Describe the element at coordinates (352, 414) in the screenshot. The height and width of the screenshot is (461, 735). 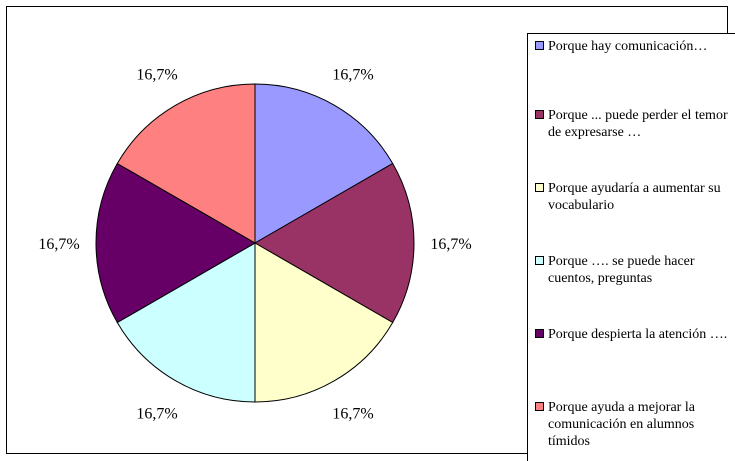
I see `slice-label-3: 16,7%` at that location.